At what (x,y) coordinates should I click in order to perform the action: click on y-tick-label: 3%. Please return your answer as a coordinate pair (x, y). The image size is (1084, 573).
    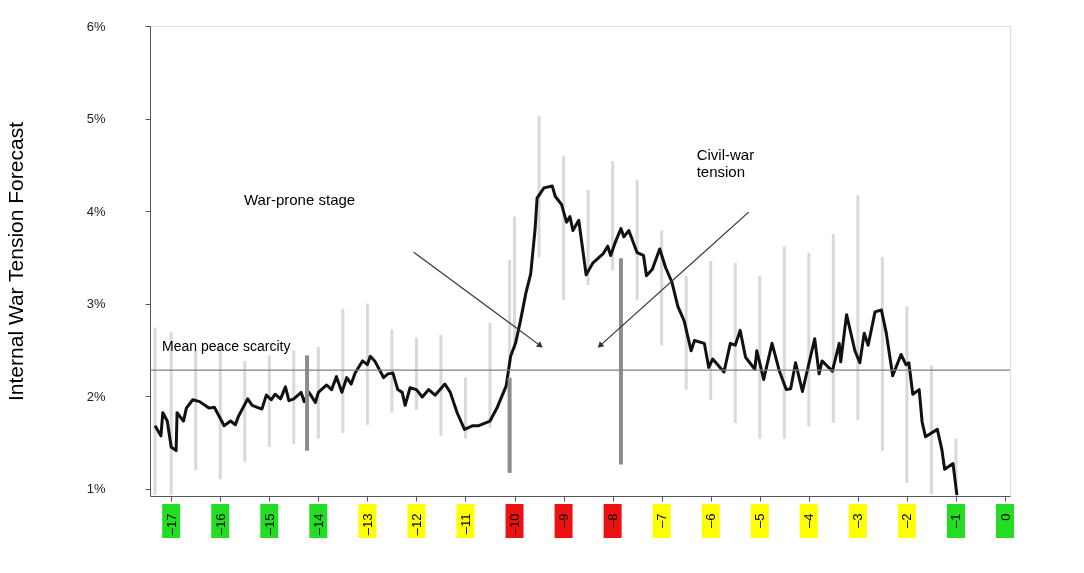
    Looking at the image, I should click on (96, 304).